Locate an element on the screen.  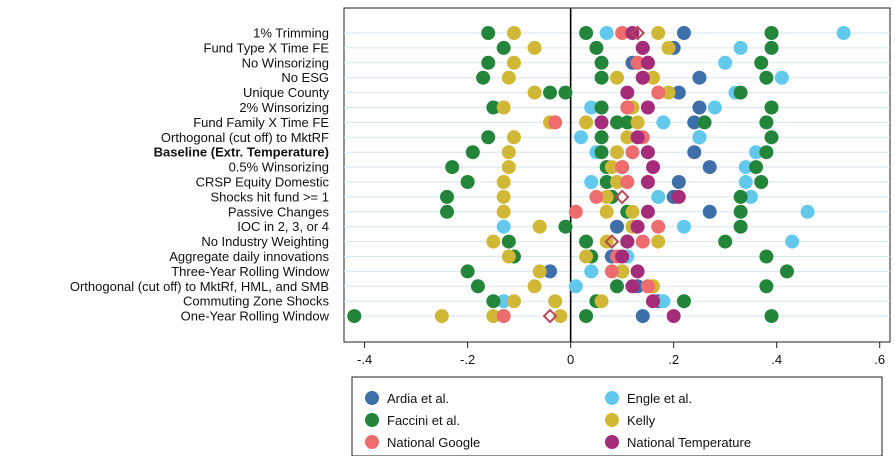
x-tick-label: -.2 is located at coordinates (467, 359).